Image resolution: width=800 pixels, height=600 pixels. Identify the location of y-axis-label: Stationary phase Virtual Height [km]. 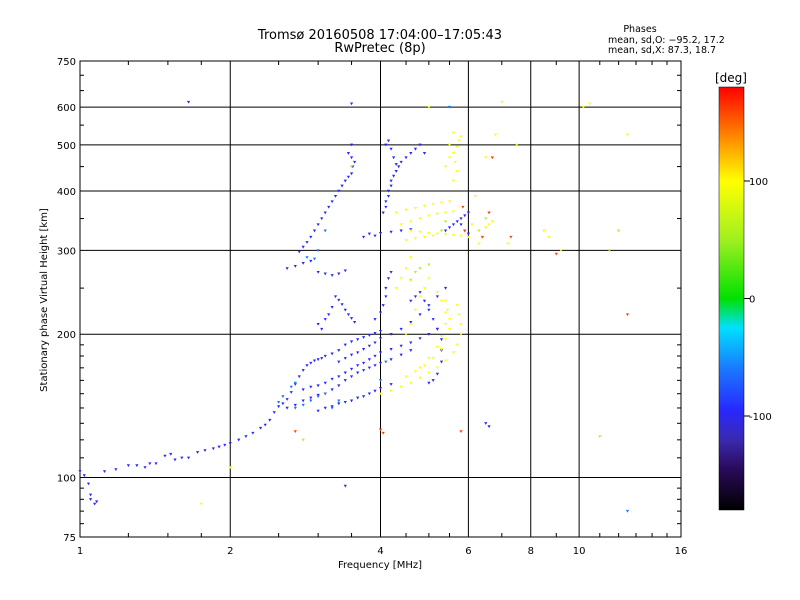
(44, 300).